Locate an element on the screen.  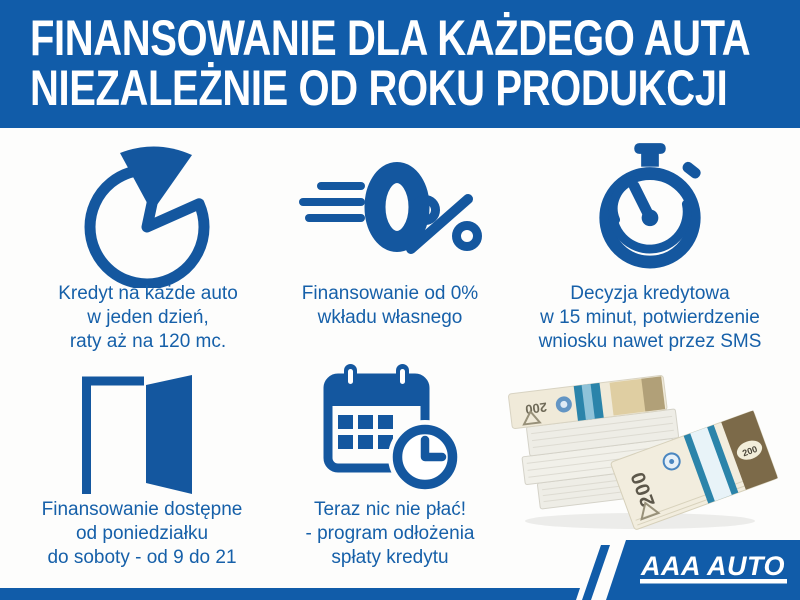
header-title-line2: NIEZALEŻNIE OD ROKU PRODUKCJI is located at coordinates (379, 88).